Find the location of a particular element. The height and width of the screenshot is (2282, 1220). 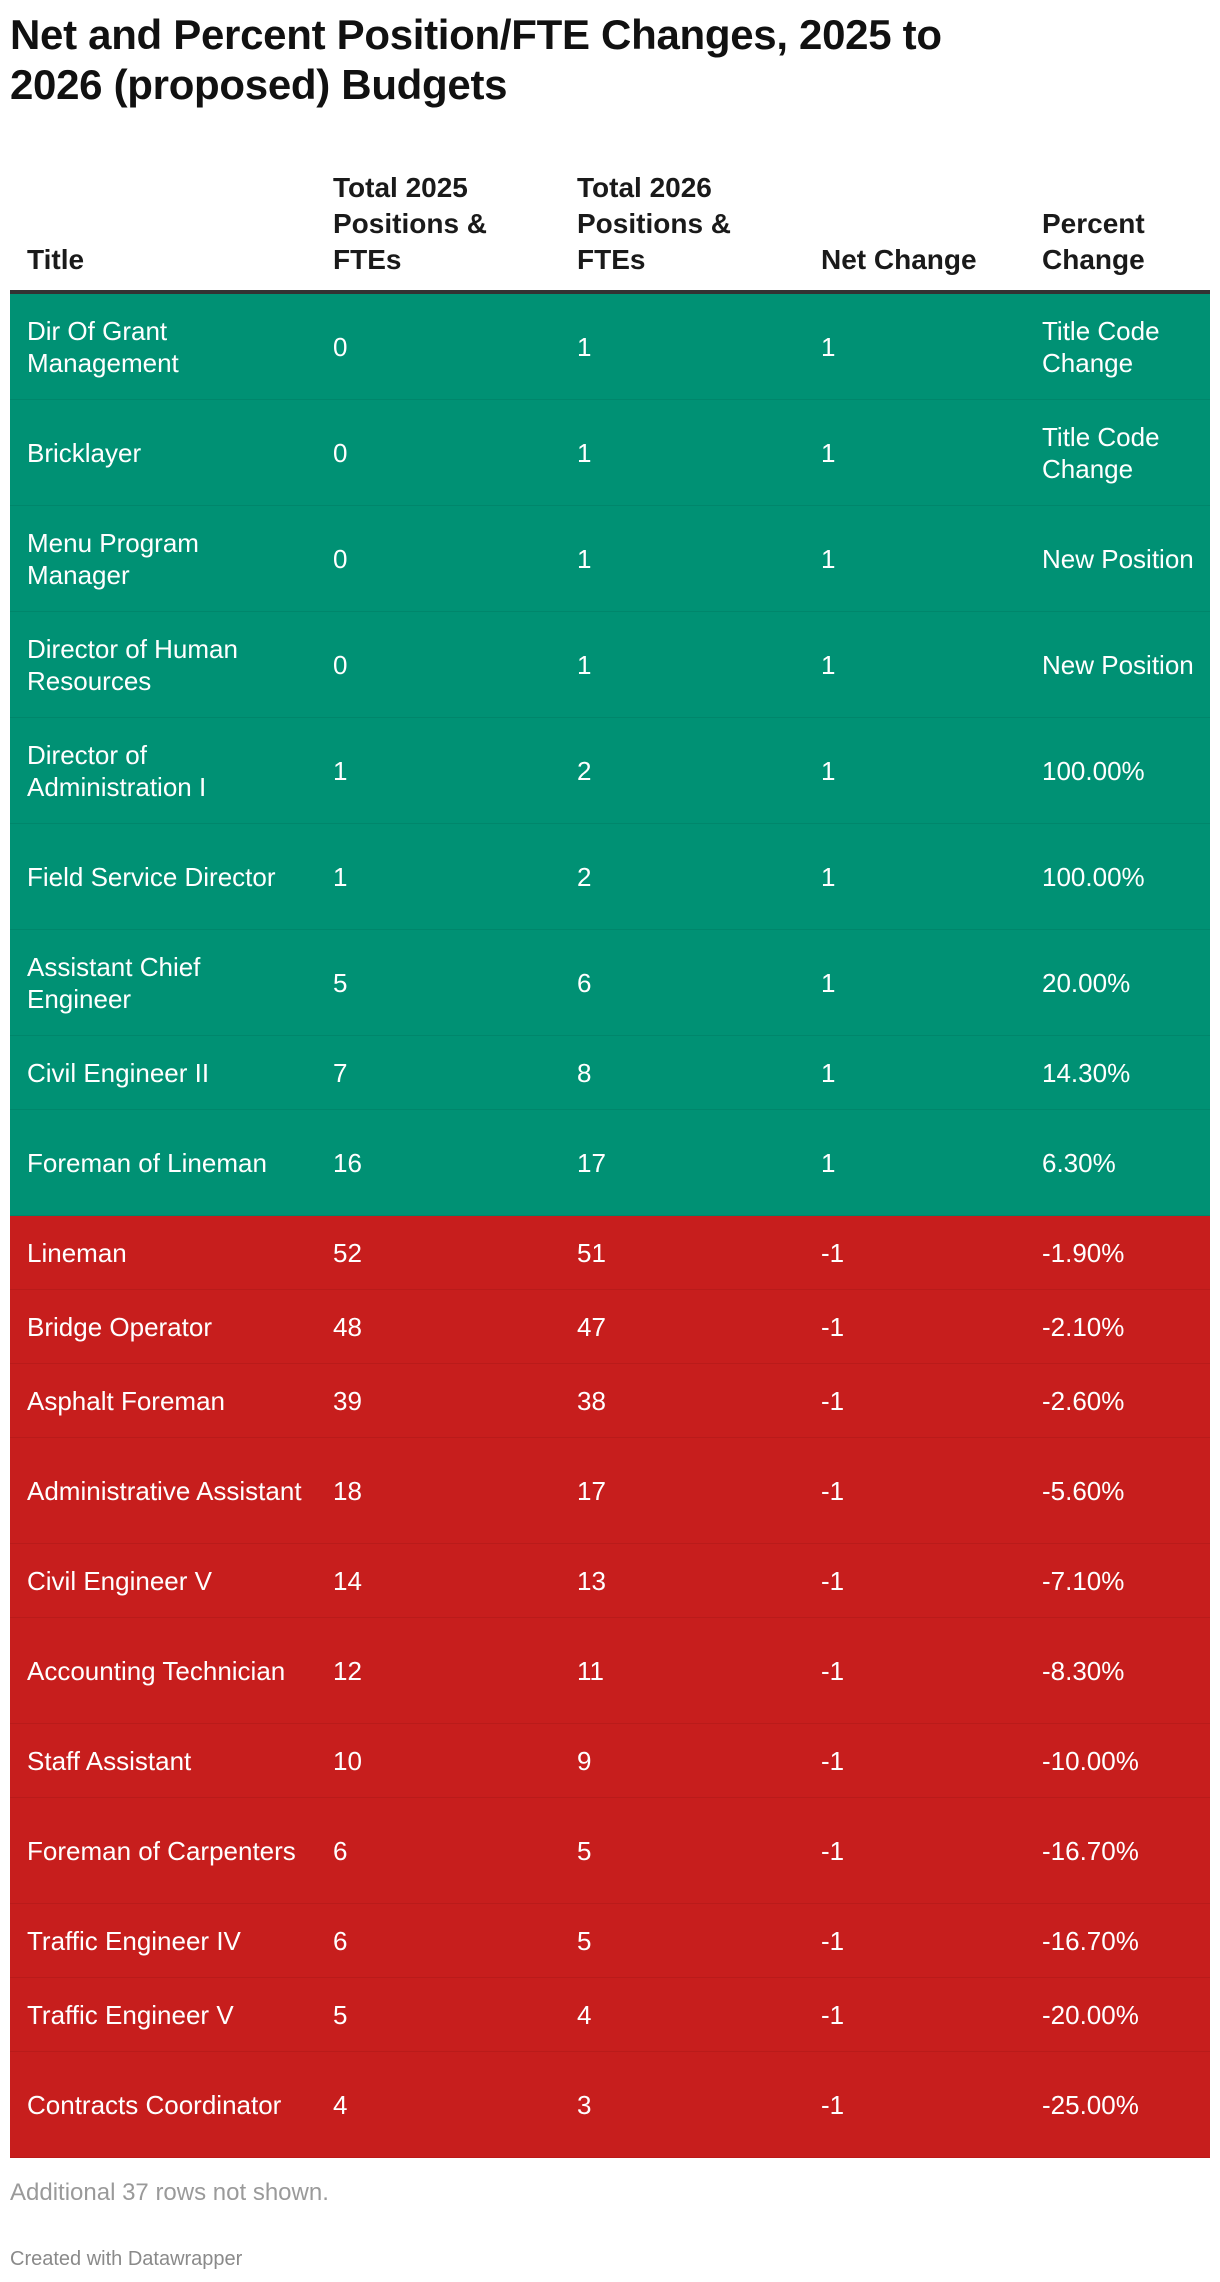

cell-percent-change: -1.90% is located at coordinates (1083, 1252).